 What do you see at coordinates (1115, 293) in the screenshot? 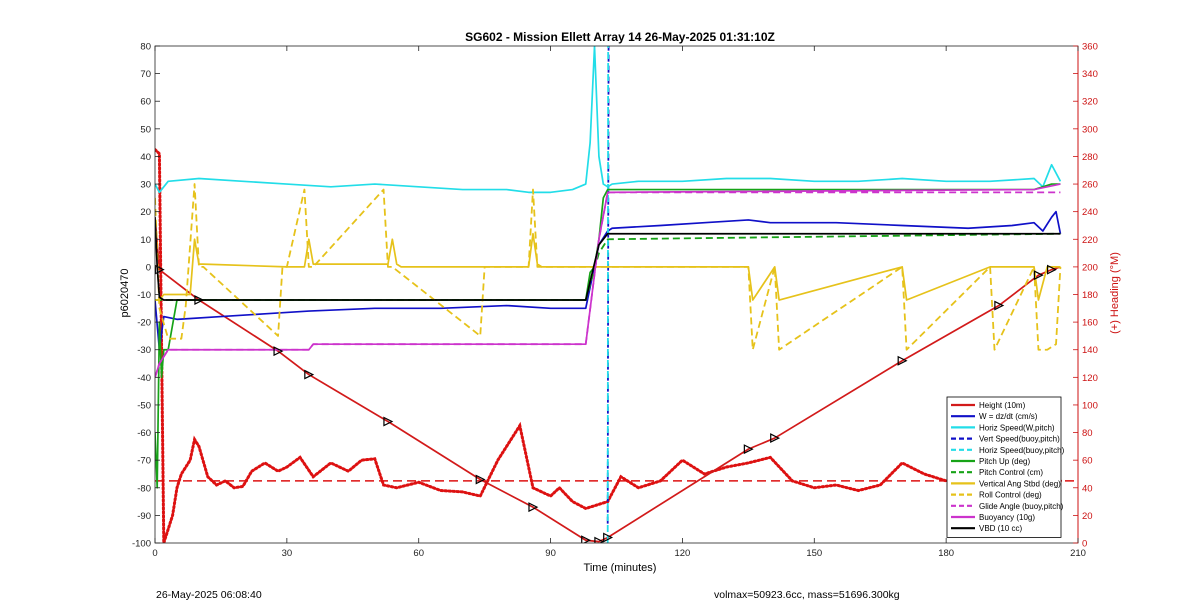
I see `y2-axis-label: (+) Heading (°M)` at bounding box center [1115, 293].